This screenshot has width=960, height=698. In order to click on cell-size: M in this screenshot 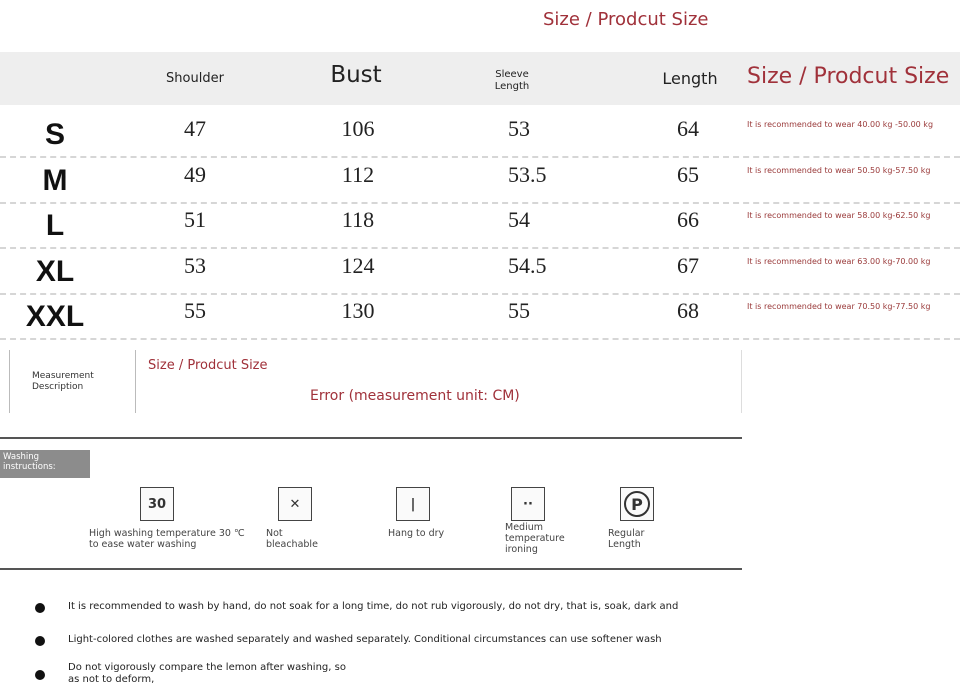, I will do `click(55, 180)`.